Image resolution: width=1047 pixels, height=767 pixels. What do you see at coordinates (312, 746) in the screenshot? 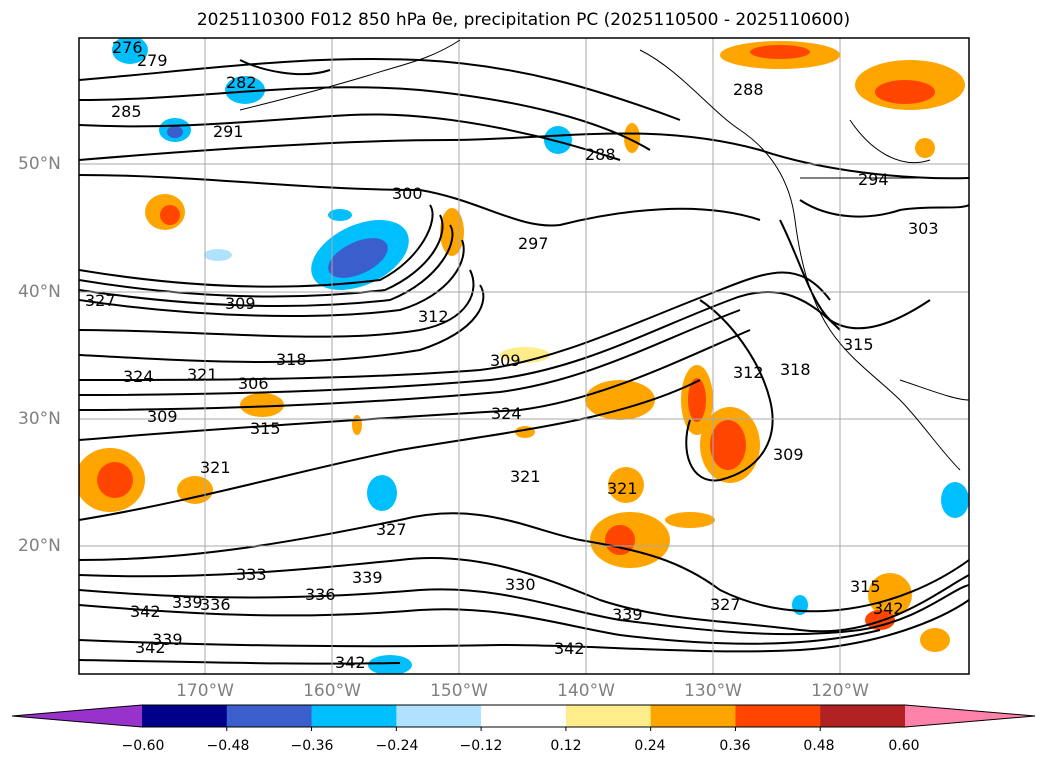
I see `colorbar-tick-label: −0.36` at bounding box center [312, 746].